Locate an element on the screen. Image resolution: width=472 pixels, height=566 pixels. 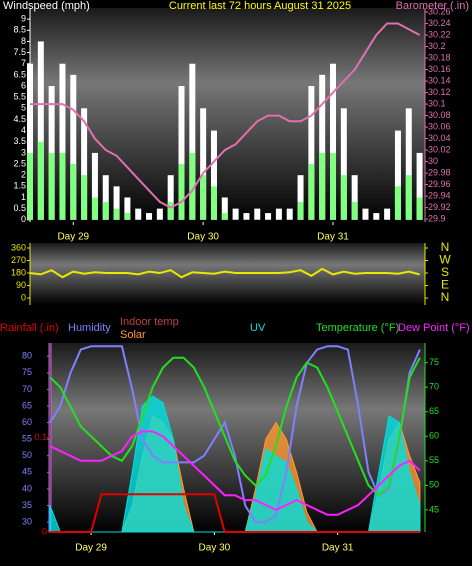
tick-label: 30.06 is located at coordinates (439, 126).